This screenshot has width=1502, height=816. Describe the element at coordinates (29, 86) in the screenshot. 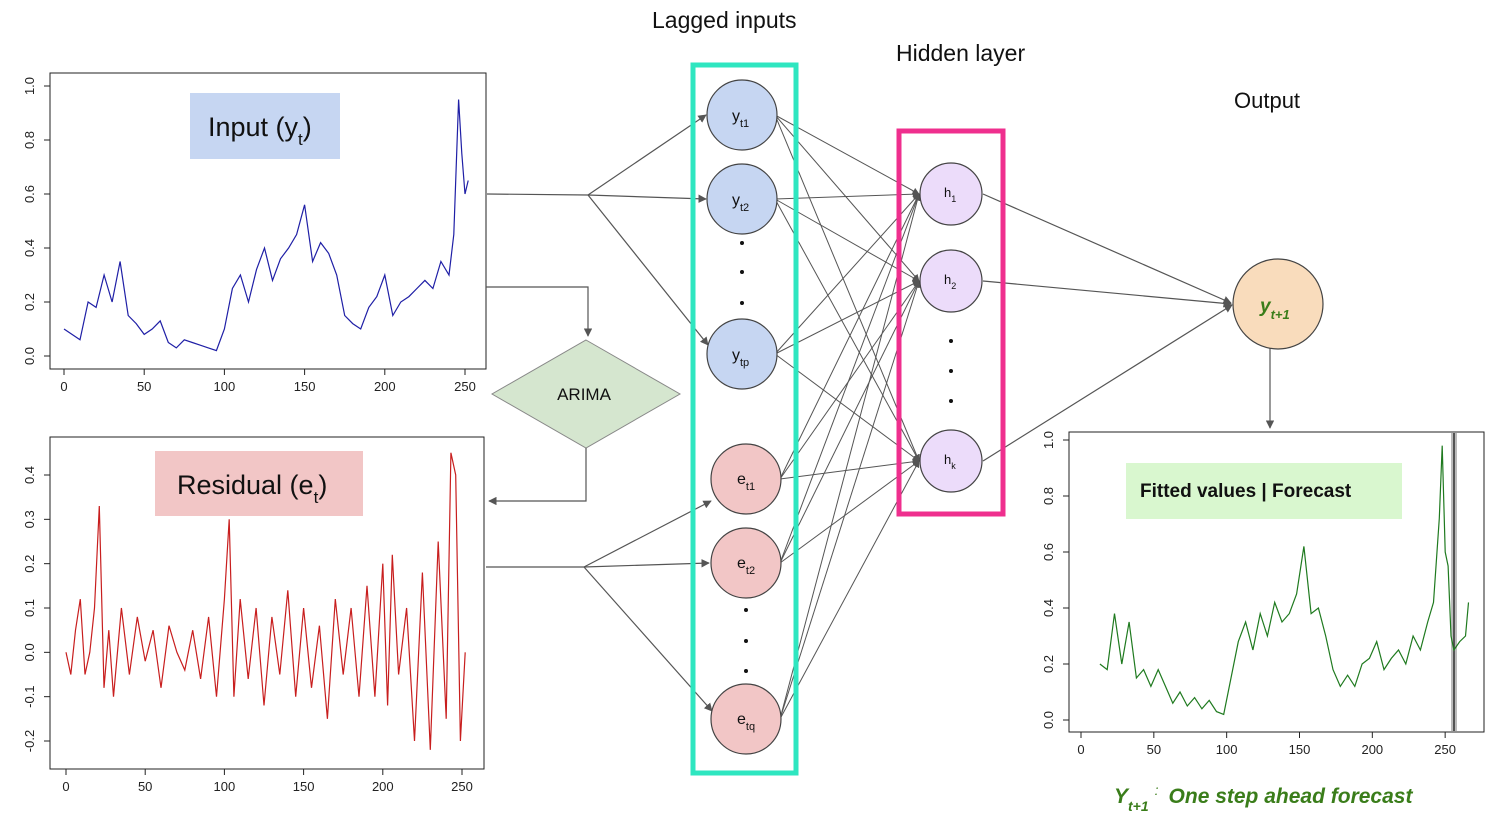

I see `input-chart-y-tick-label: 1.0` at that location.